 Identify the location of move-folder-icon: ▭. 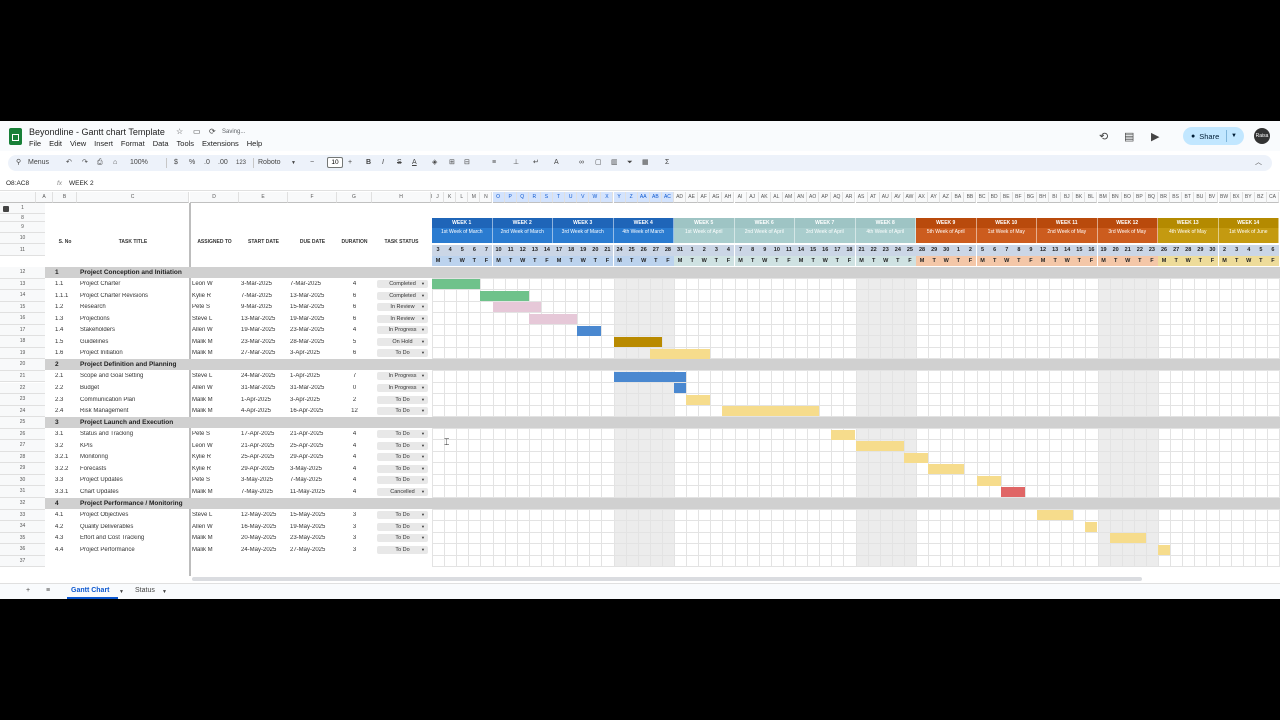
(197, 131).